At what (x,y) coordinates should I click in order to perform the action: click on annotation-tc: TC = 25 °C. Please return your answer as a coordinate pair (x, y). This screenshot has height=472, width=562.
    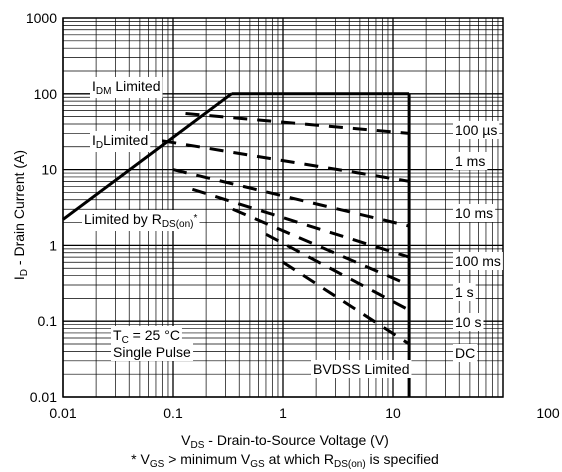
    Looking at the image, I should click on (146, 336).